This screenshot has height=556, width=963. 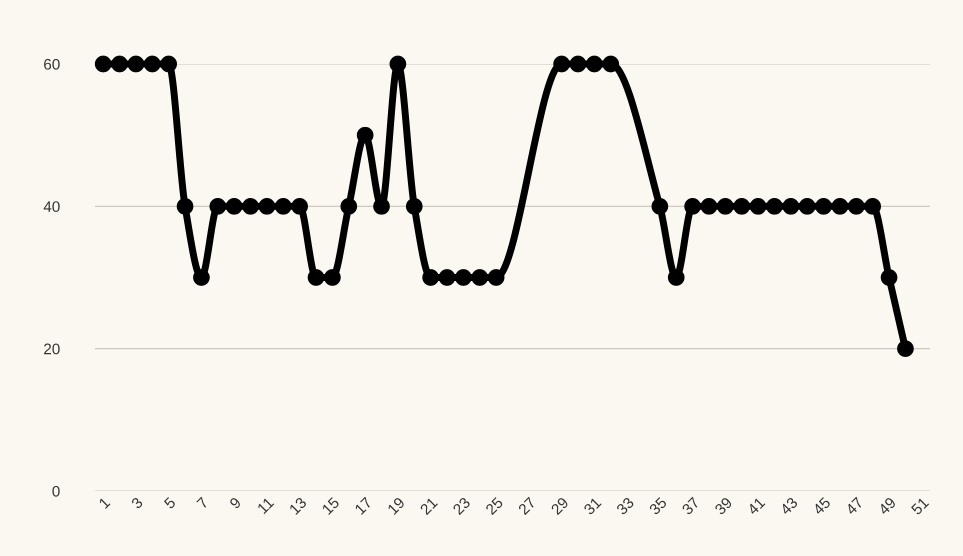 I want to click on x-tick-label: 15, so click(x=331, y=505).